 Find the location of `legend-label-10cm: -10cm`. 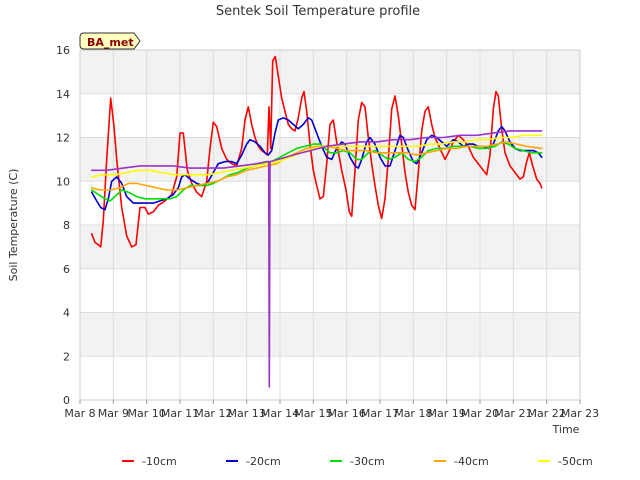

legend-label-10cm: -10cm is located at coordinates (159, 461).